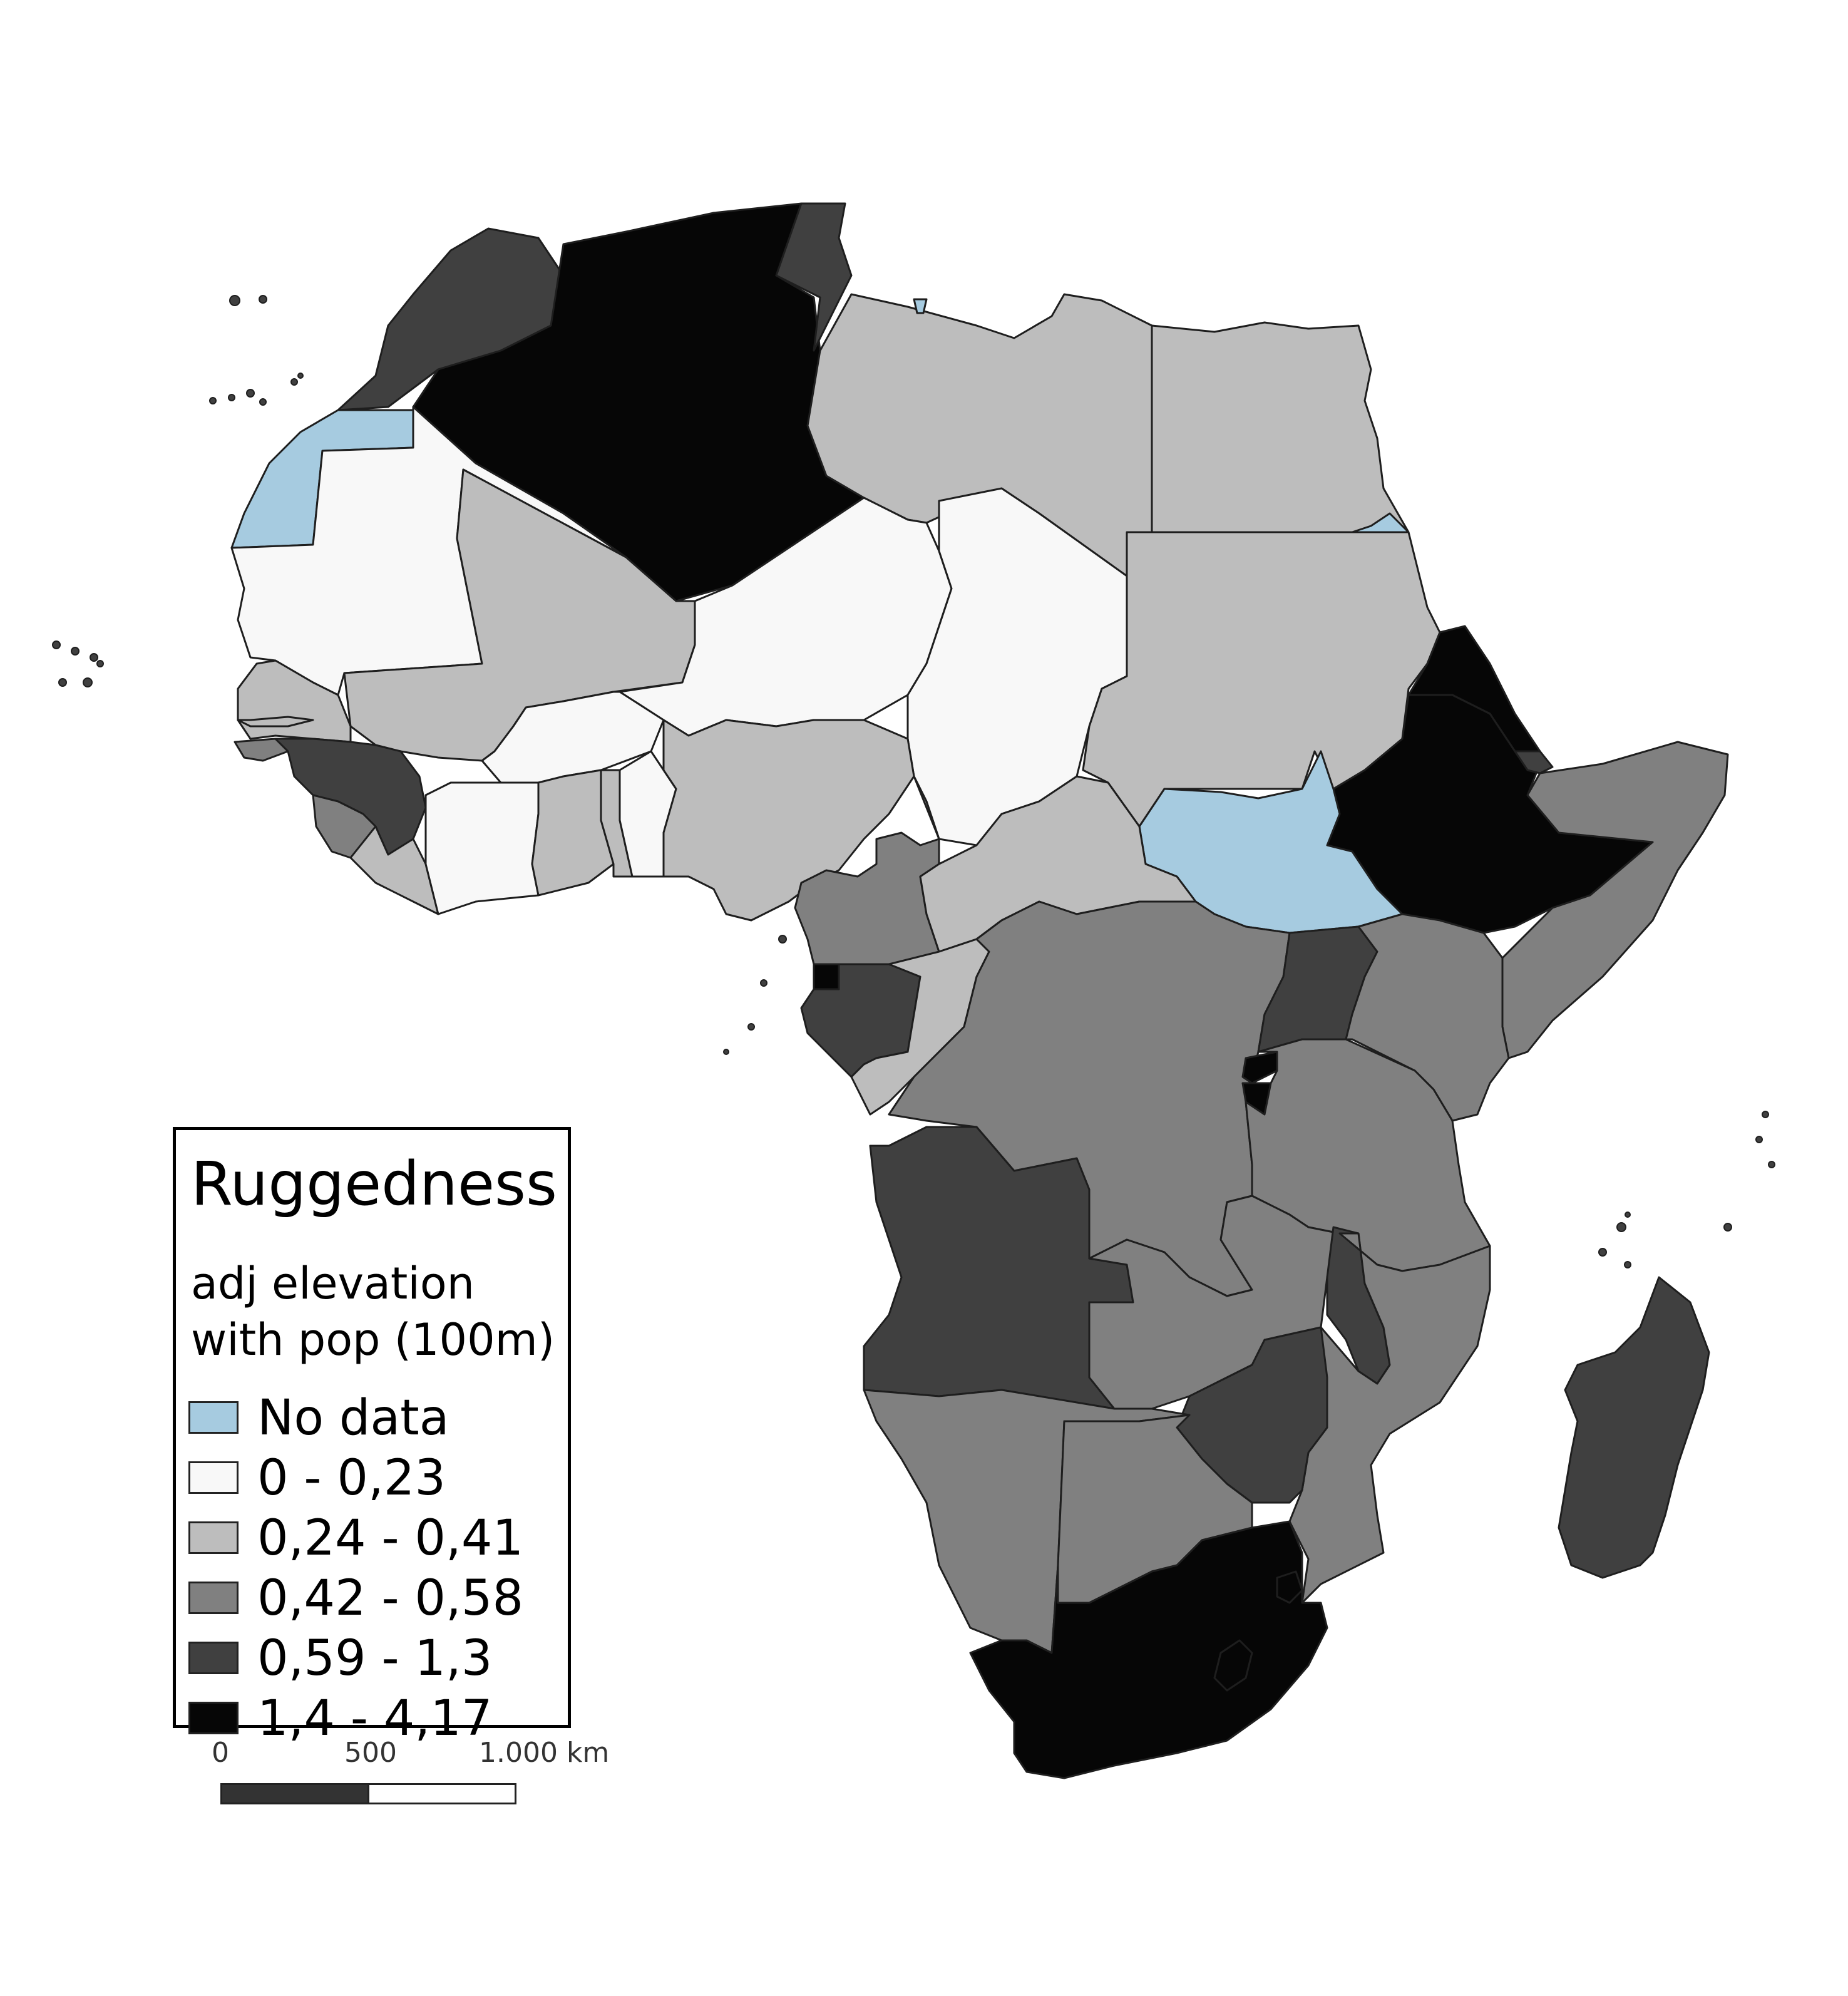 The width and height of the screenshot is (1848, 1996). Describe the element at coordinates (1374, 522) in the screenshot. I see `region-halaib-triangle` at that location.